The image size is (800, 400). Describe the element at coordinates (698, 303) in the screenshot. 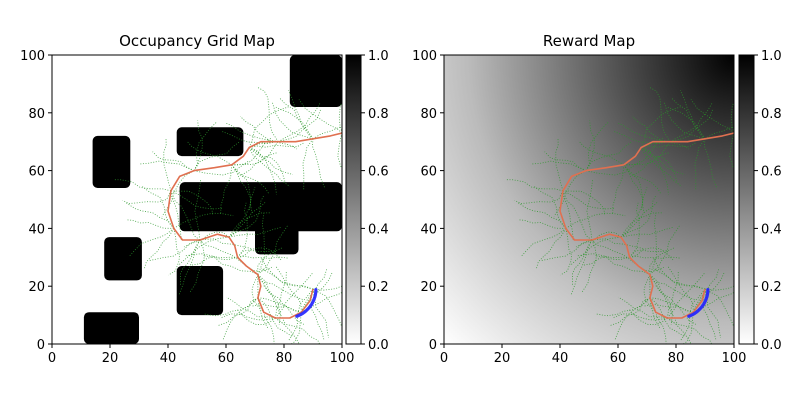

I see `robot-trajectory-arc` at that location.